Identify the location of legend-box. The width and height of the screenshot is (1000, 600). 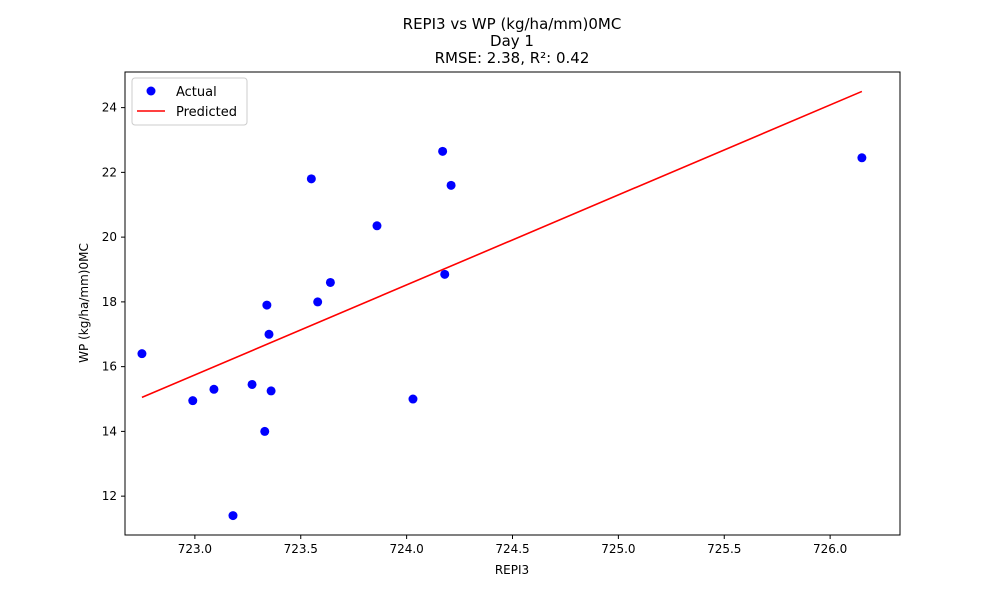
(189, 101).